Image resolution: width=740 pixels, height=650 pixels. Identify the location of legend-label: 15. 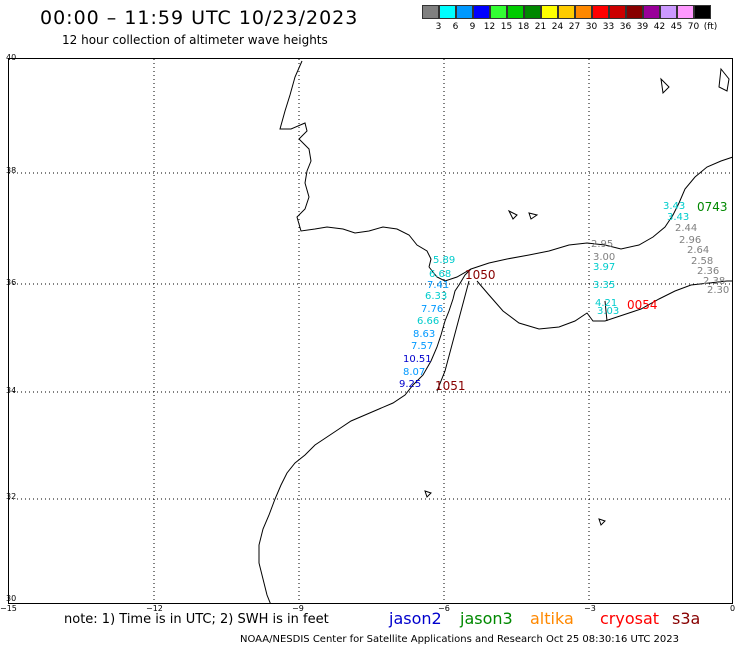
(506, 27).